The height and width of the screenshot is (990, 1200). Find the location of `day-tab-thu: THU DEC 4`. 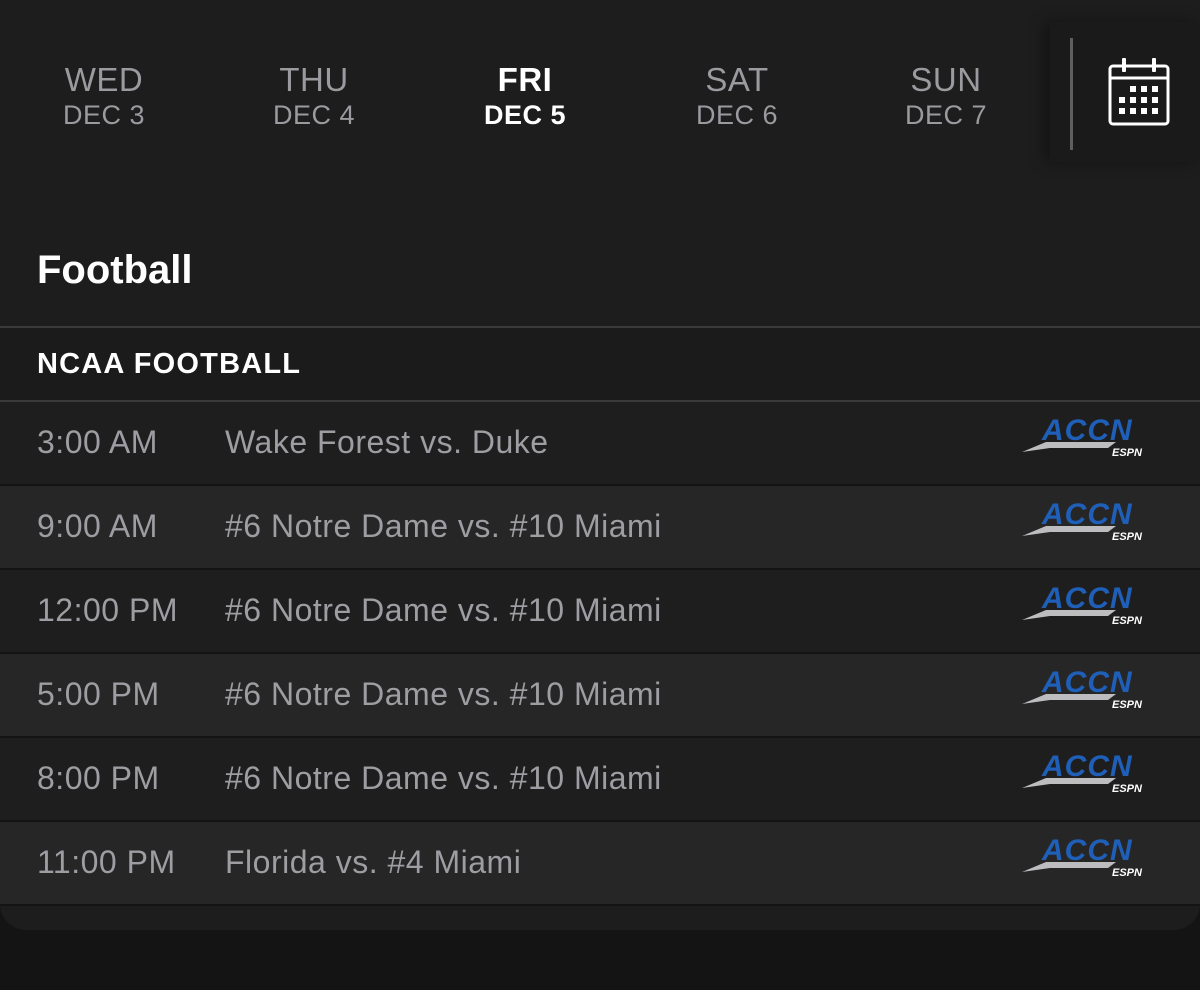

day-tab-thu: THU DEC 4 is located at coordinates (314, 96).